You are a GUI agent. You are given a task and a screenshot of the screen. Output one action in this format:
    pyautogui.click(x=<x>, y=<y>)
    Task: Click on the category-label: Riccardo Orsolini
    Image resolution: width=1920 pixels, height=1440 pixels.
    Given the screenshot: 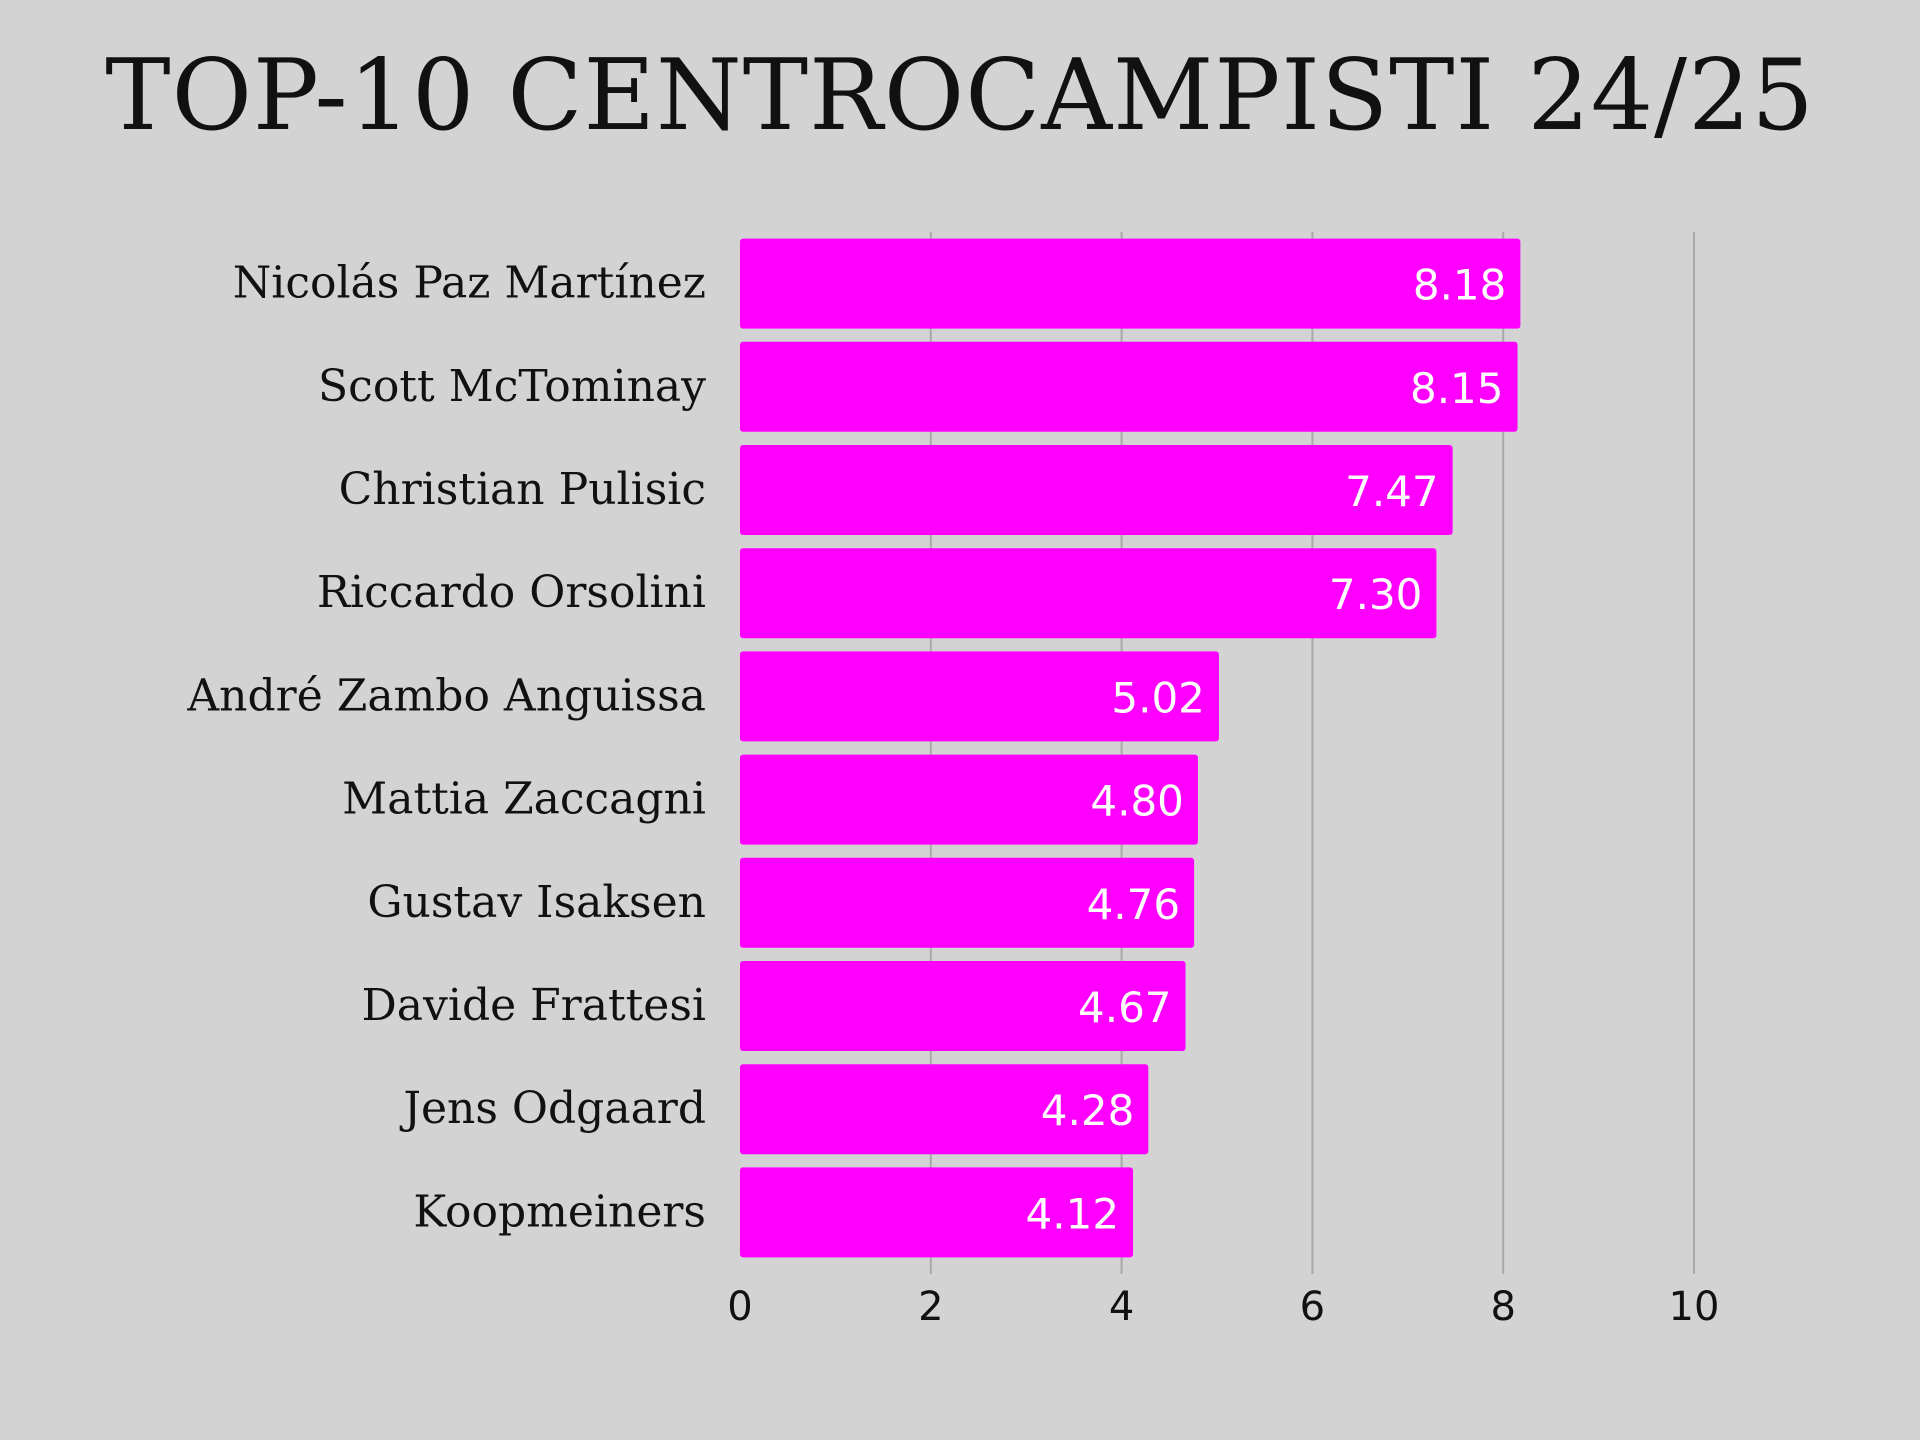 What is the action you would take?
    pyautogui.click(x=511, y=592)
    